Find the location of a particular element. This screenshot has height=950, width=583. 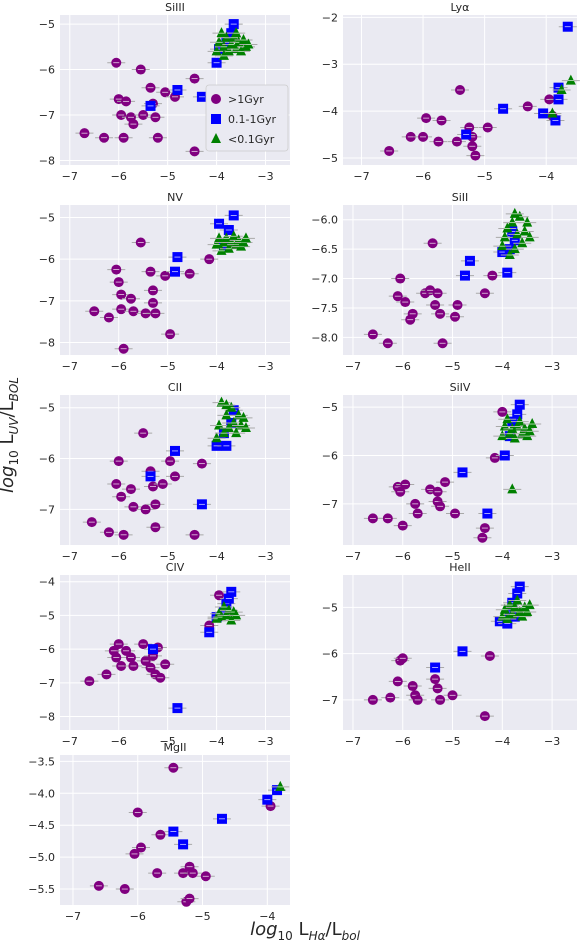

legend-marker-circle is located at coordinates (216, 99).